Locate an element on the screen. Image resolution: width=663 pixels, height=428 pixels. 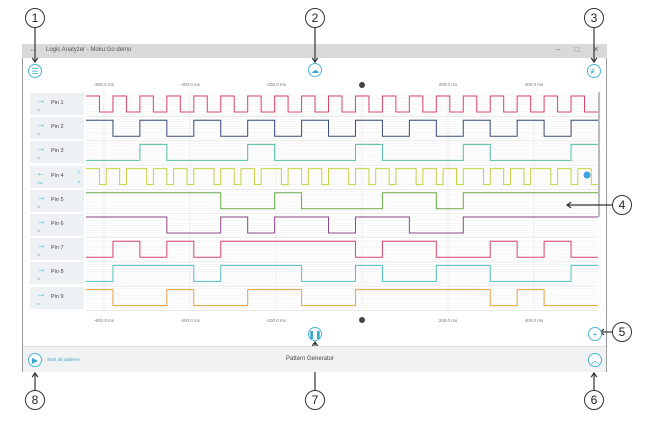
pin-name: Pin 2 is located at coordinates (57, 127).